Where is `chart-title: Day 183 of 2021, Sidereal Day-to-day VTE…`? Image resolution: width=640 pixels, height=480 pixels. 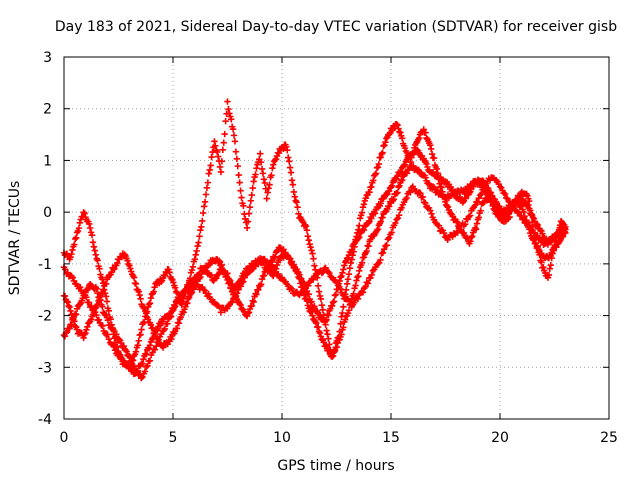 chart-title: Day 183 of 2021, Sidereal Day-to-day VTE… is located at coordinates (336, 27).